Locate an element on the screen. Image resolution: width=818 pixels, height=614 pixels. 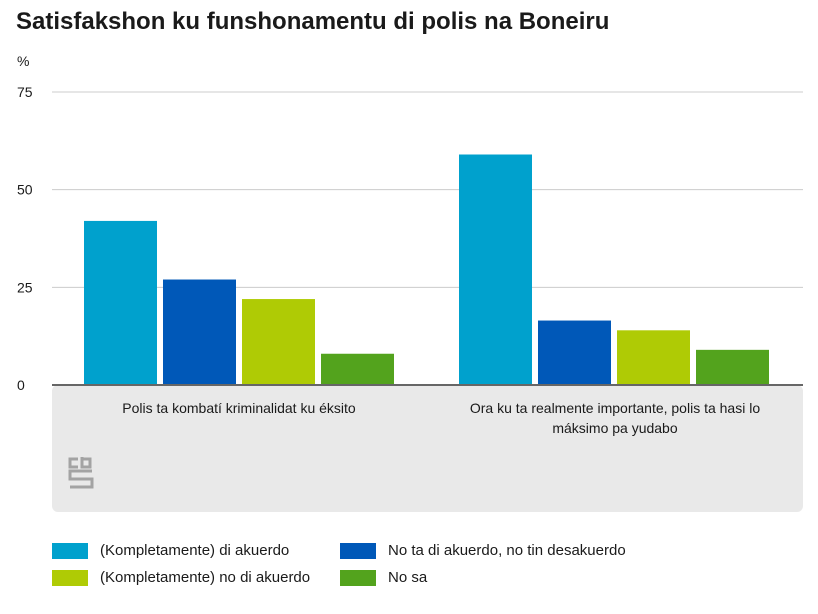
cbs-logo-icon is located at coordinates (81, 473).